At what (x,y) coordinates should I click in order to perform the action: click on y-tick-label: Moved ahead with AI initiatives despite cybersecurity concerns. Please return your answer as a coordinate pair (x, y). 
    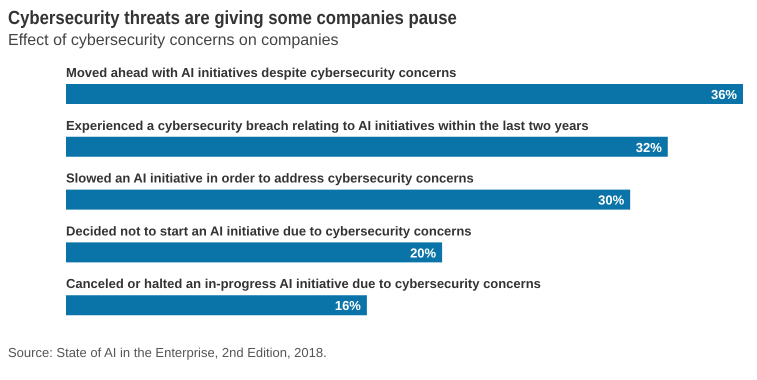
    Looking at the image, I should click on (261, 72).